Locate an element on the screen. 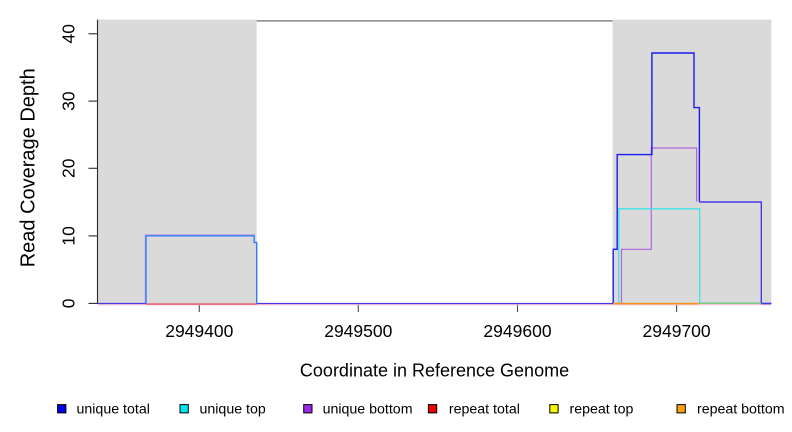 This screenshot has height=432, width=792. svg-text: unique bottom is located at coordinates (368, 410).